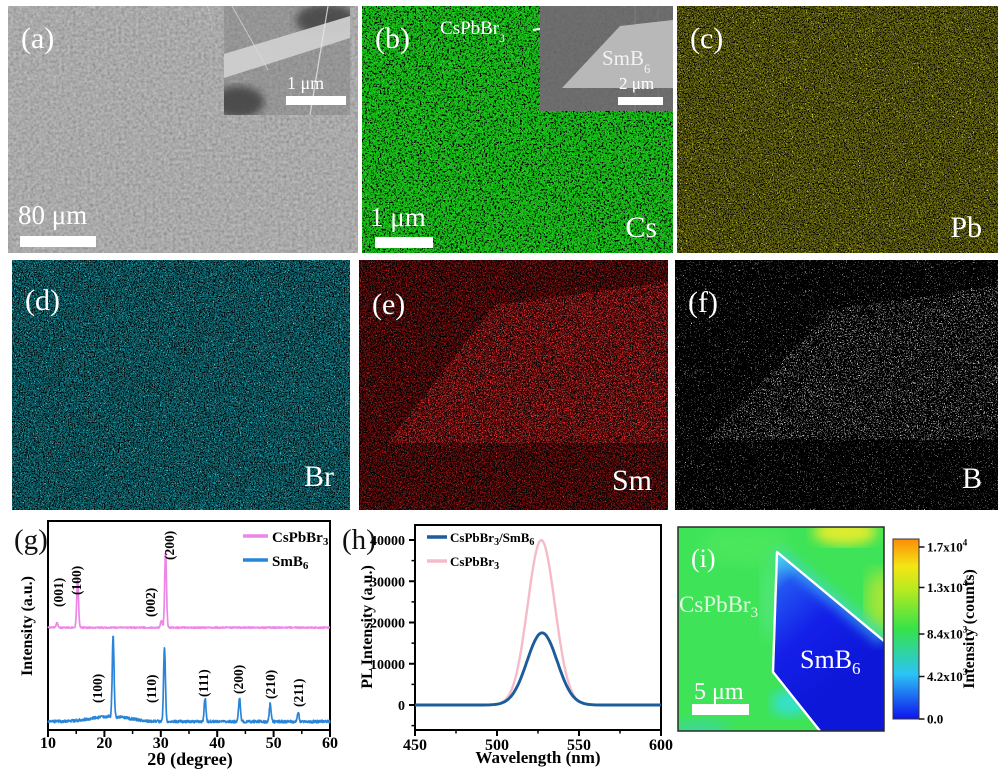 The height and width of the screenshot is (778, 1000). I want to click on colorbar-ticks: 1.7x10⁴ 1.3x10⁴ 8.4x10³ 4.2x10³ 0.0, so click(943, 632).